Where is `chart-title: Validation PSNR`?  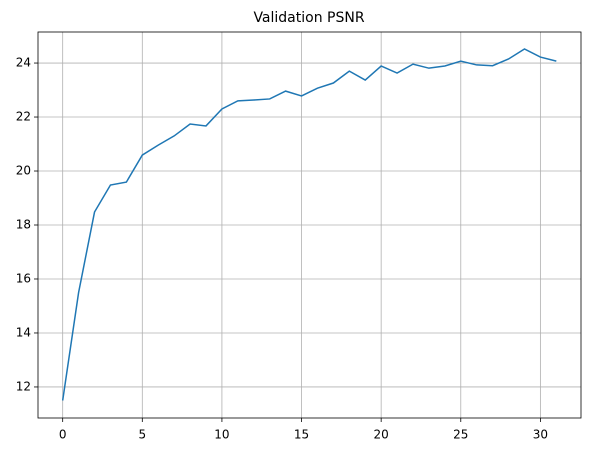 chart-title: Validation PSNR is located at coordinates (308, 18).